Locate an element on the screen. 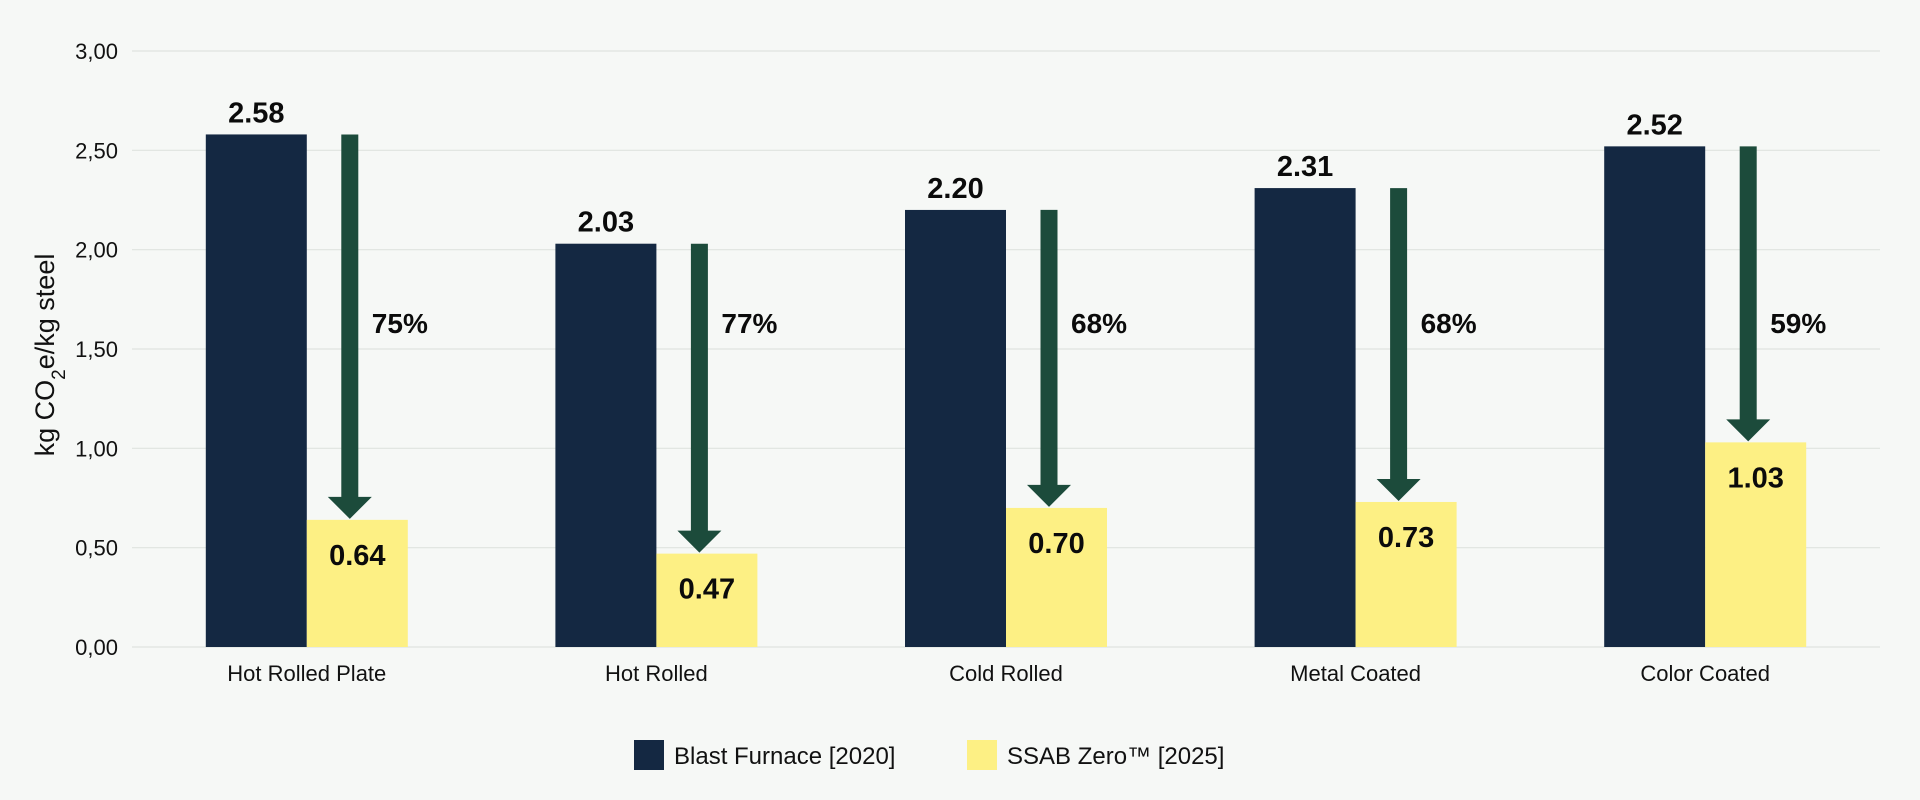 This screenshot has width=1920, height=800. y-axis-title-part: e/kg steel is located at coordinates (45, 312).